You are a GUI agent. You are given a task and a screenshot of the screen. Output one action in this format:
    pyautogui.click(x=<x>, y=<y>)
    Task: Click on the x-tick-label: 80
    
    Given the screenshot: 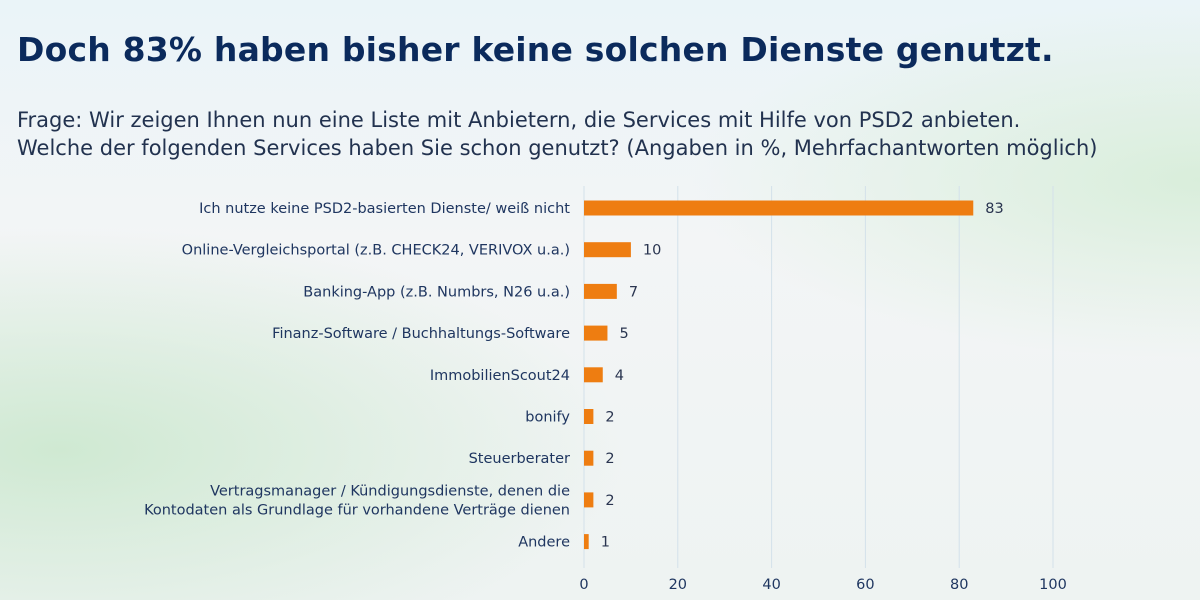 What is the action you would take?
    pyautogui.click(x=959, y=585)
    